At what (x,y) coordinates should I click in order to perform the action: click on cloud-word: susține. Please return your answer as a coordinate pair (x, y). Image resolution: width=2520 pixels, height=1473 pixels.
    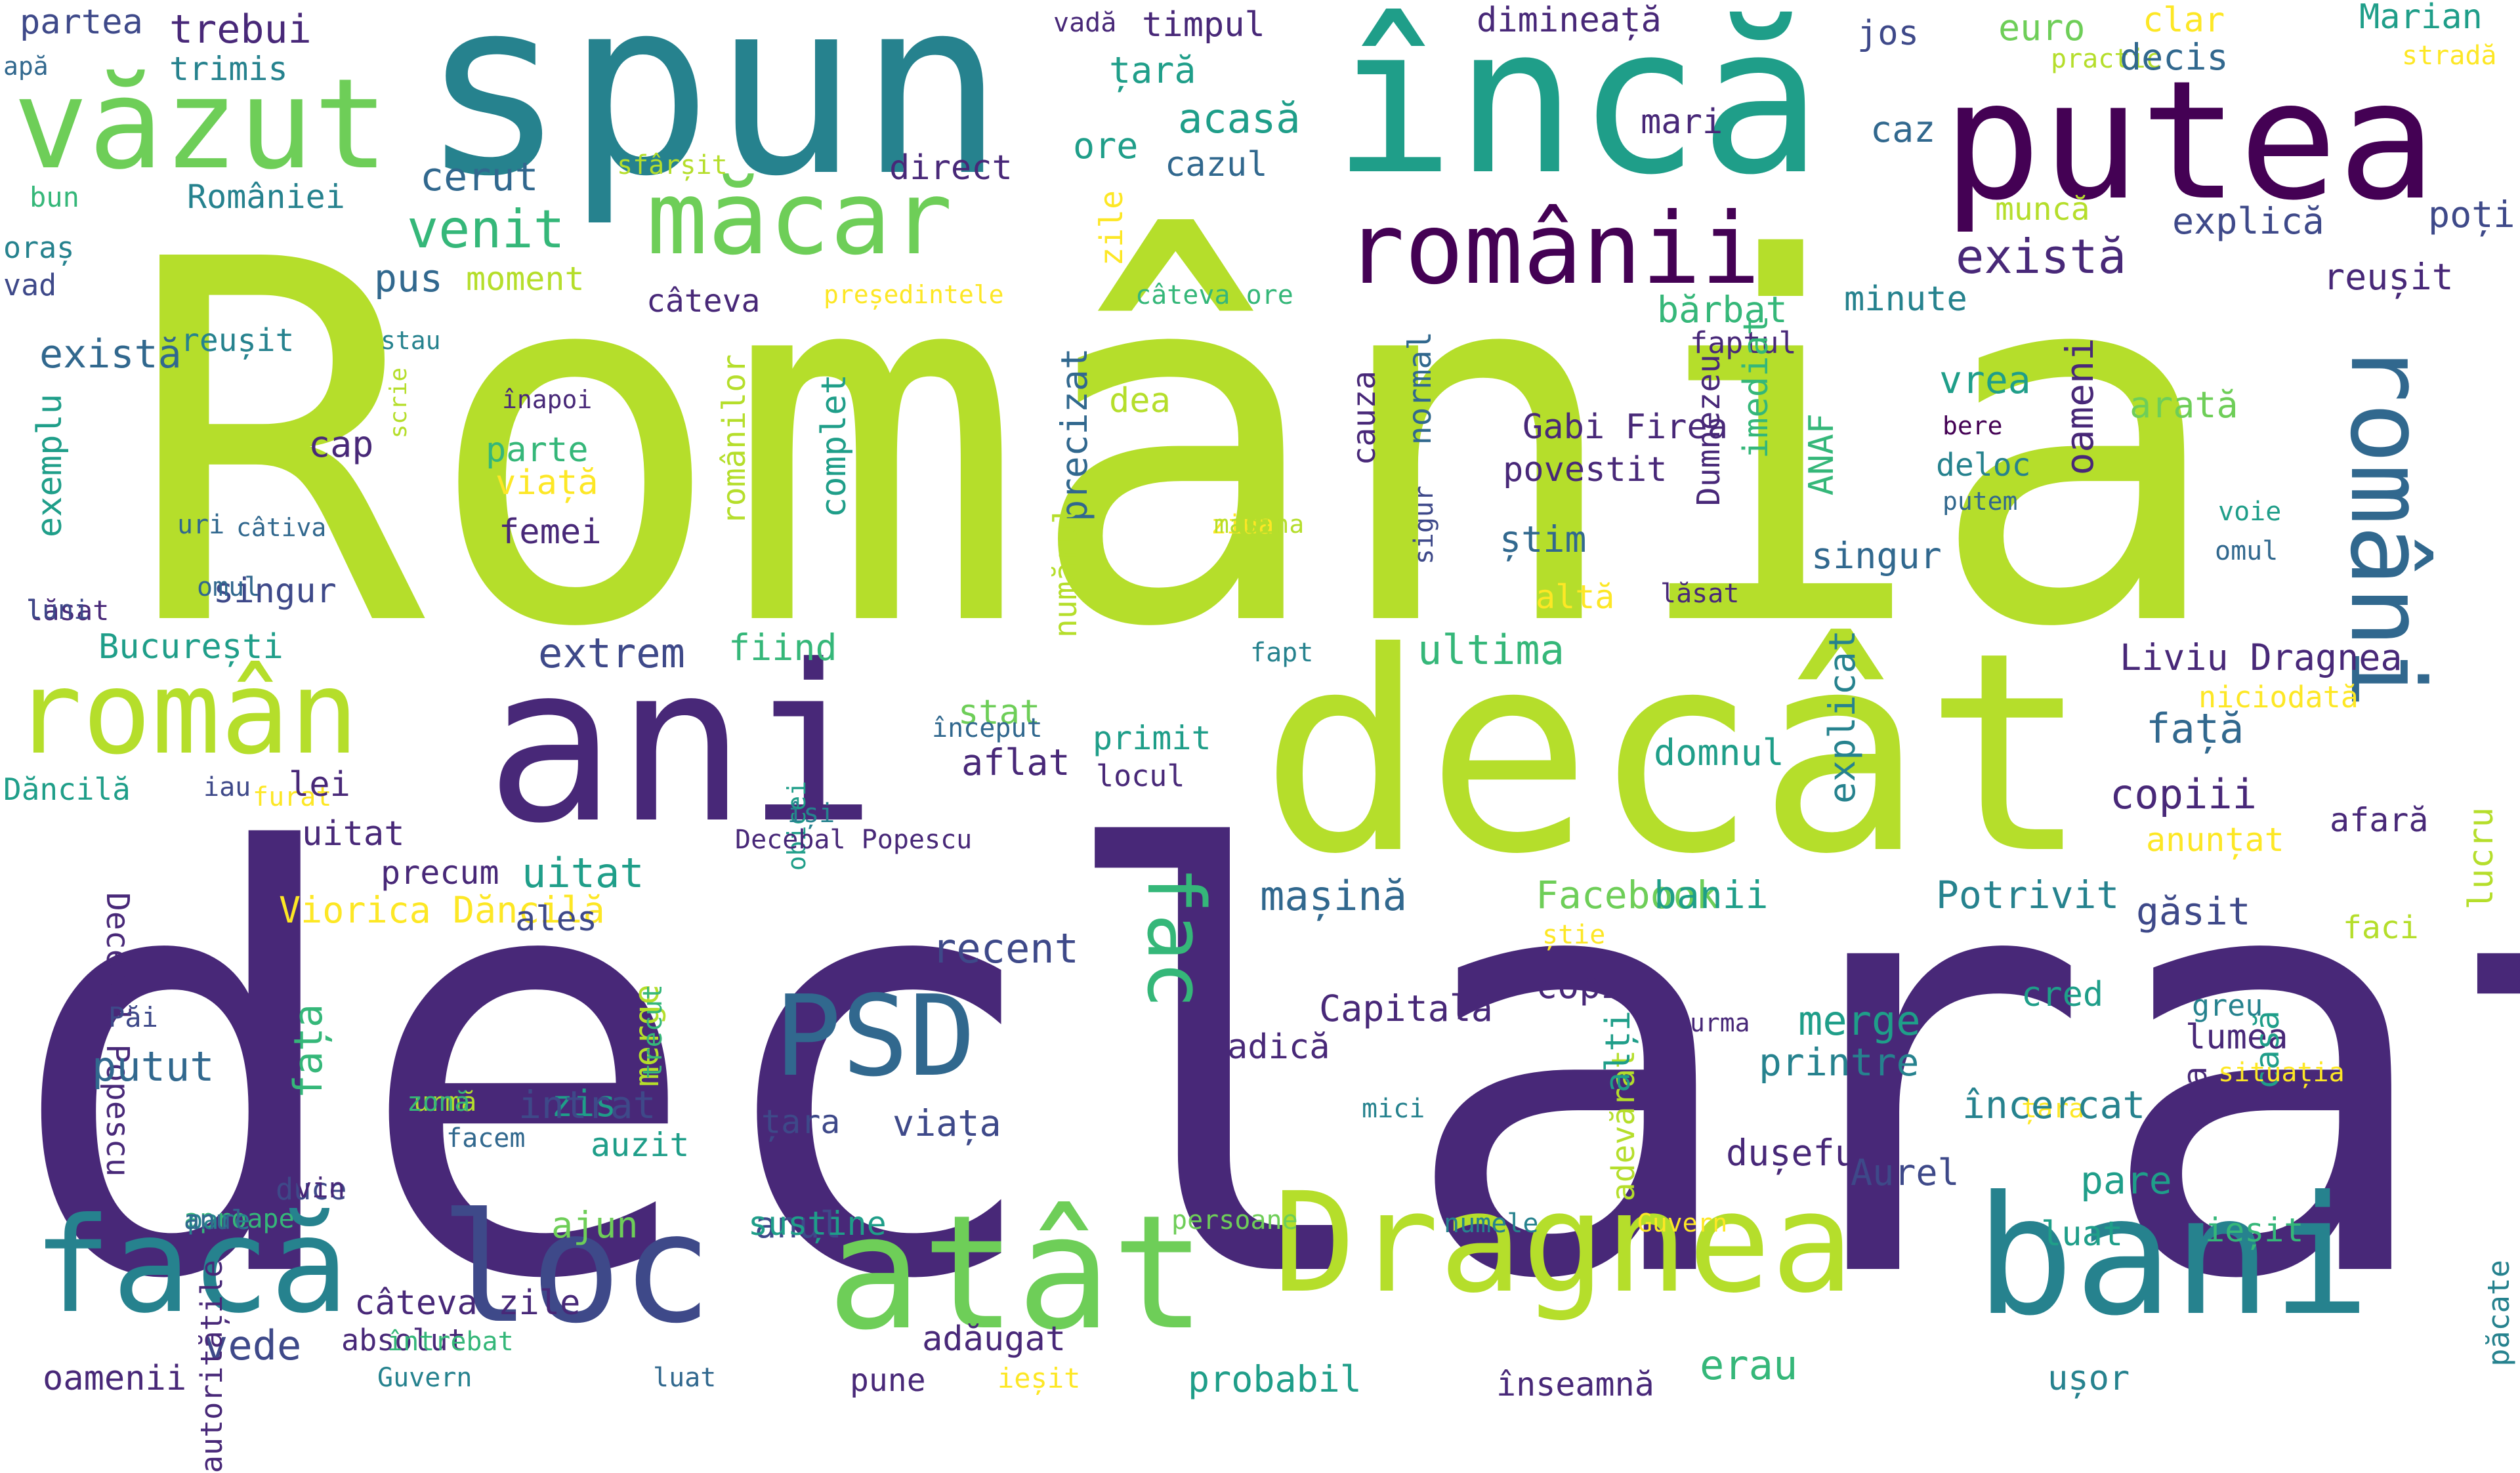
    Looking at the image, I should click on (817, 1224).